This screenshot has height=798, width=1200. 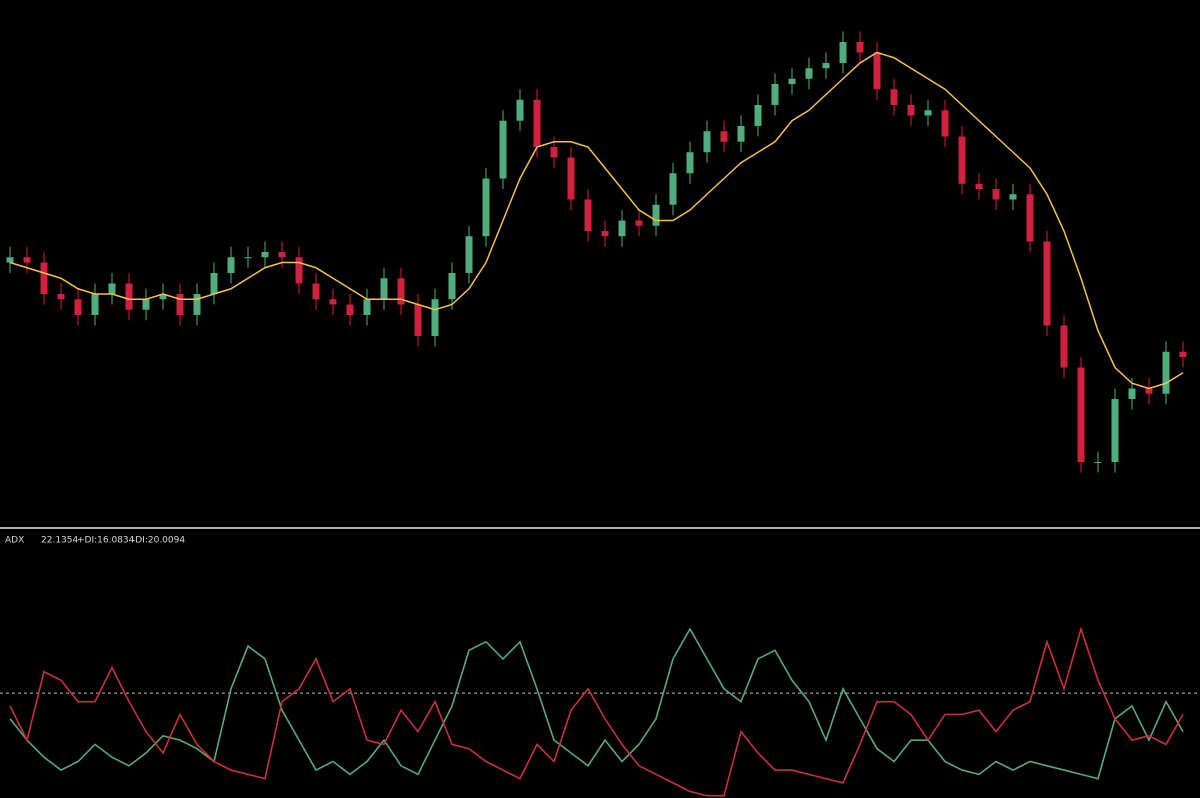 What do you see at coordinates (59, 541) in the screenshot?
I see `adx-readout: 22.1354` at bounding box center [59, 541].